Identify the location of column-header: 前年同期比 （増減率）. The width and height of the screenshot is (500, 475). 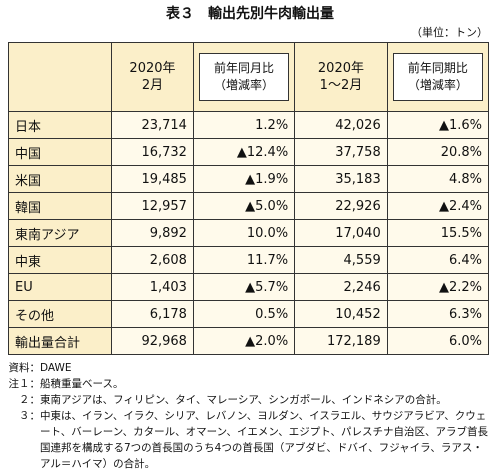
(438, 77).